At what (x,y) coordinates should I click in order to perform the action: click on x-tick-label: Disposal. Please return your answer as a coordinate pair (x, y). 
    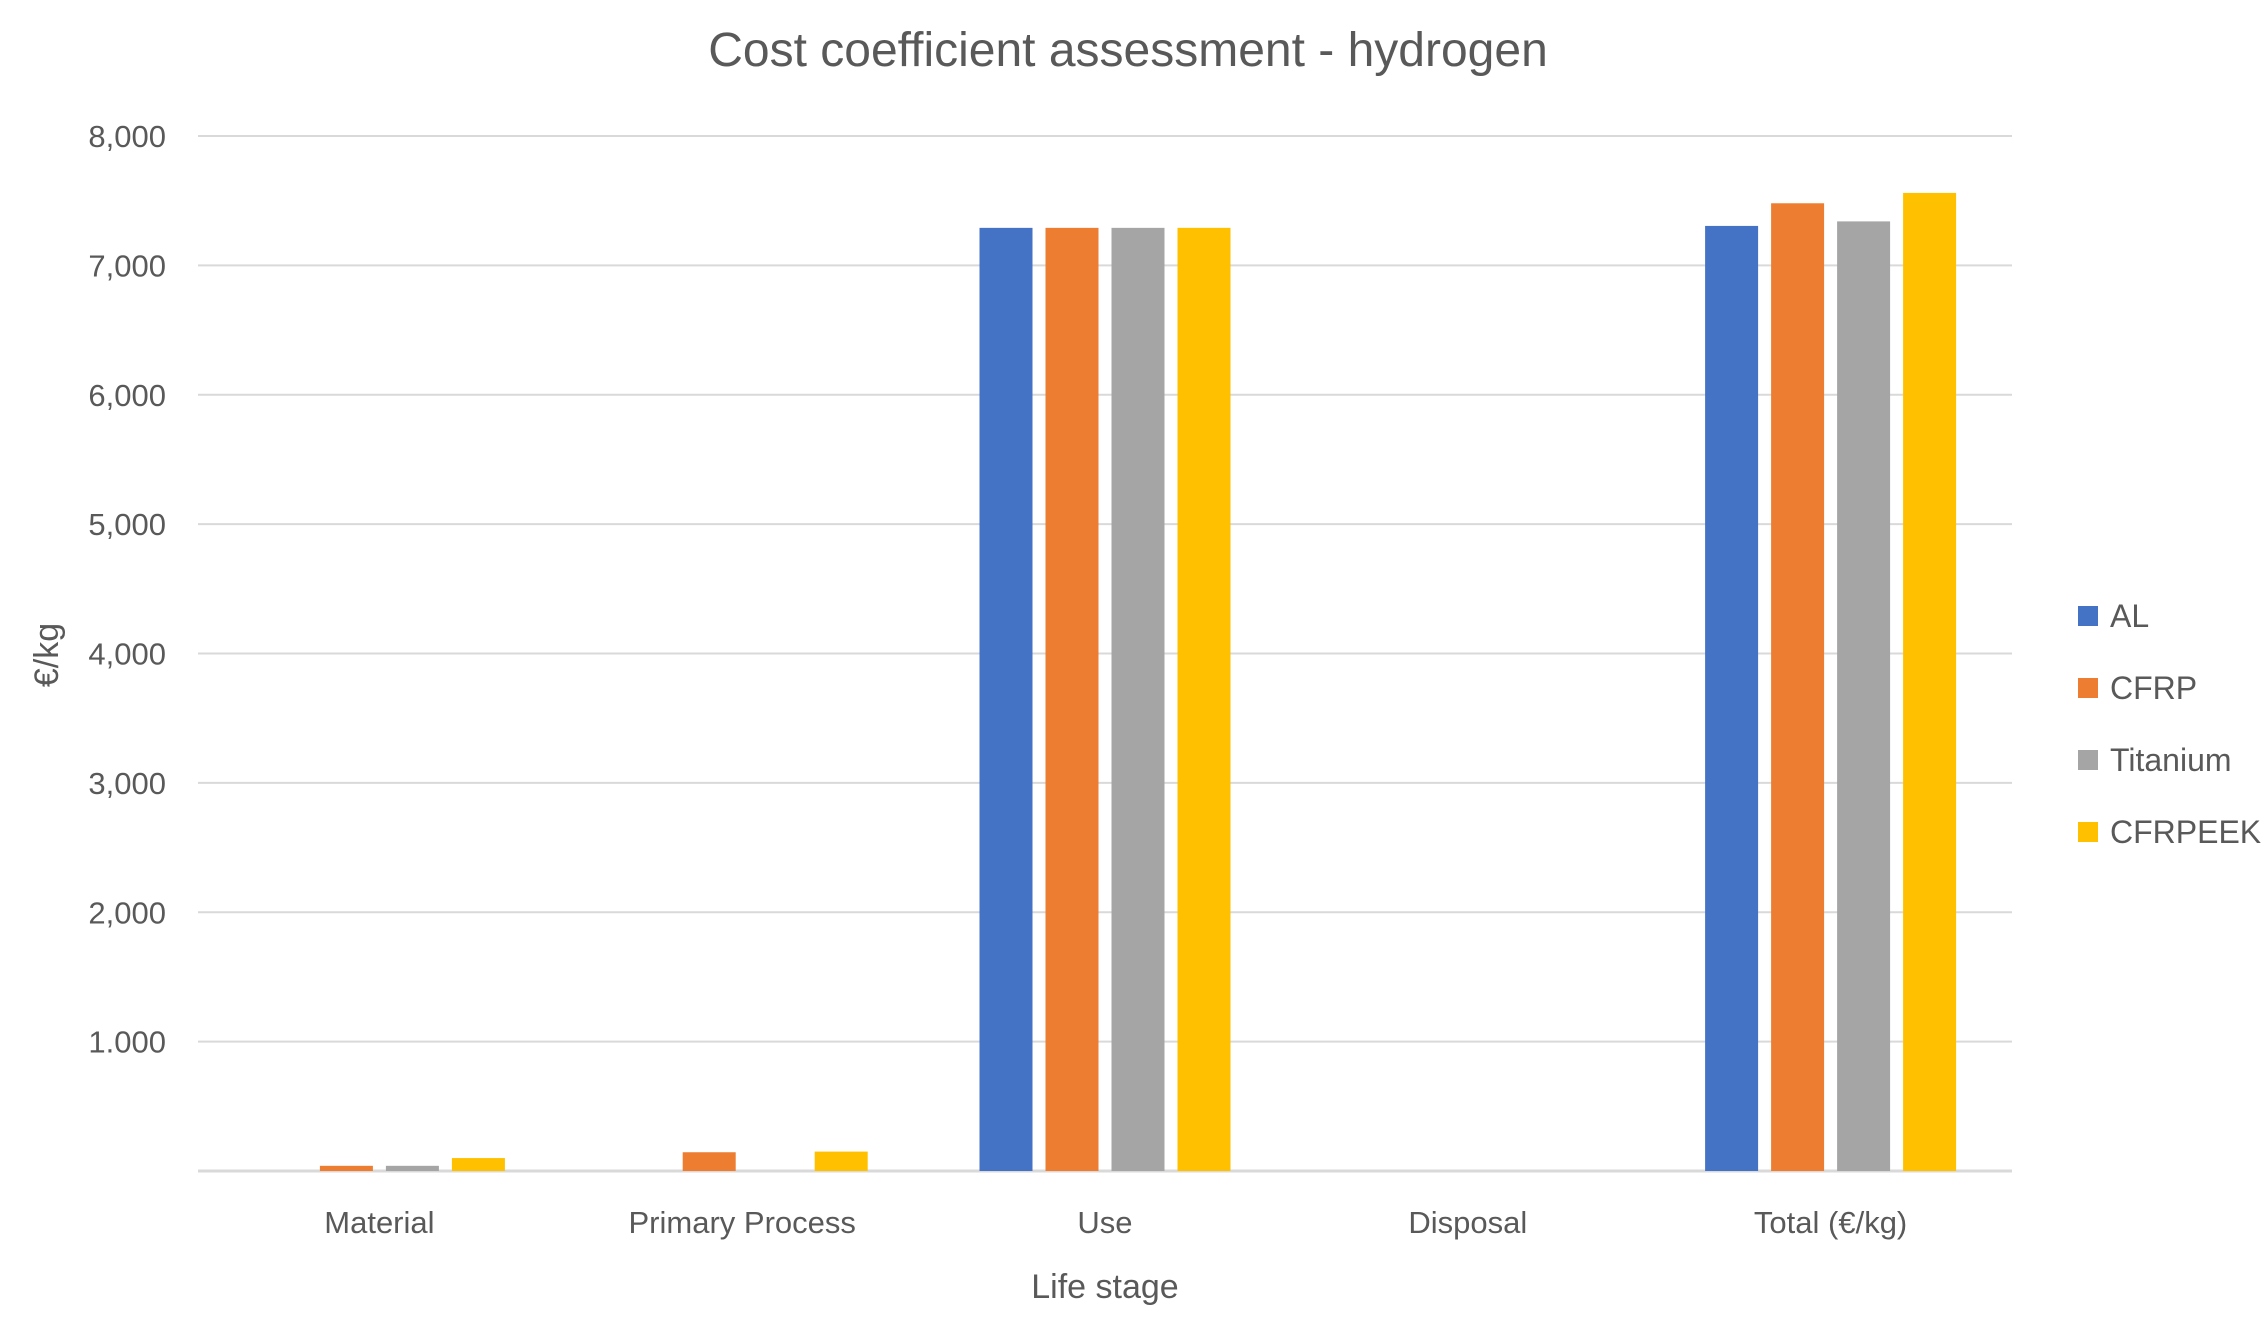
    Looking at the image, I should click on (1467, 1222).